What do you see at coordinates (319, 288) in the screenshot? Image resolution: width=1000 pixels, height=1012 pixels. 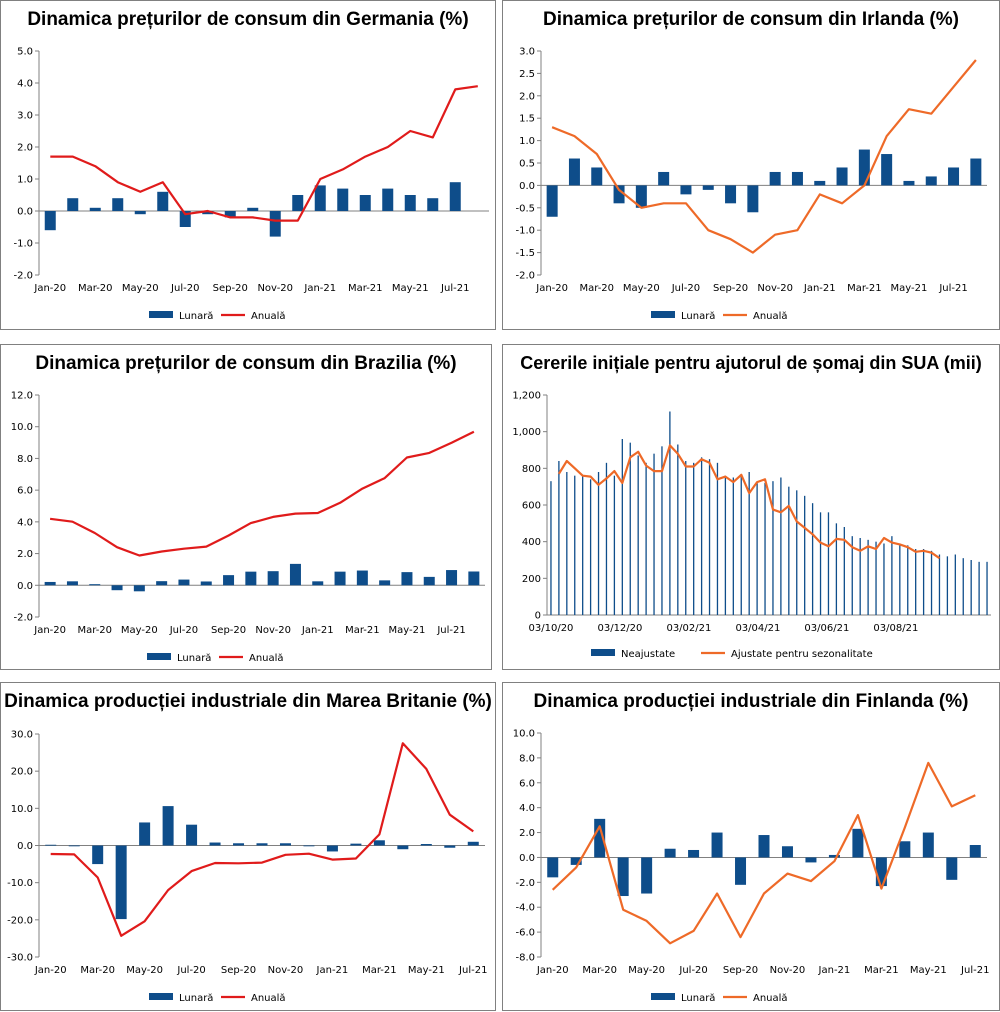 I see `x-tick-label: Jan-21` at bounding box center [319, 288].